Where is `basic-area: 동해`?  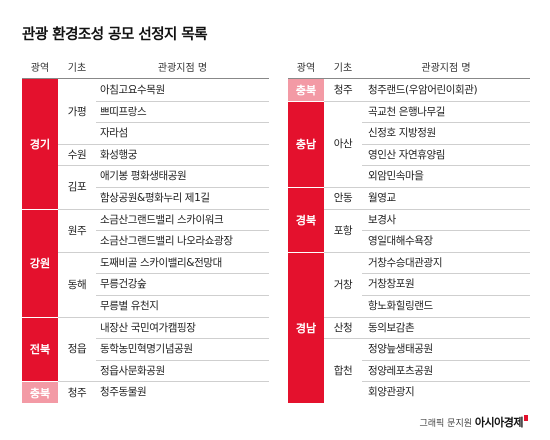 basic-area: 동해 is located at coordinates (77, 284).